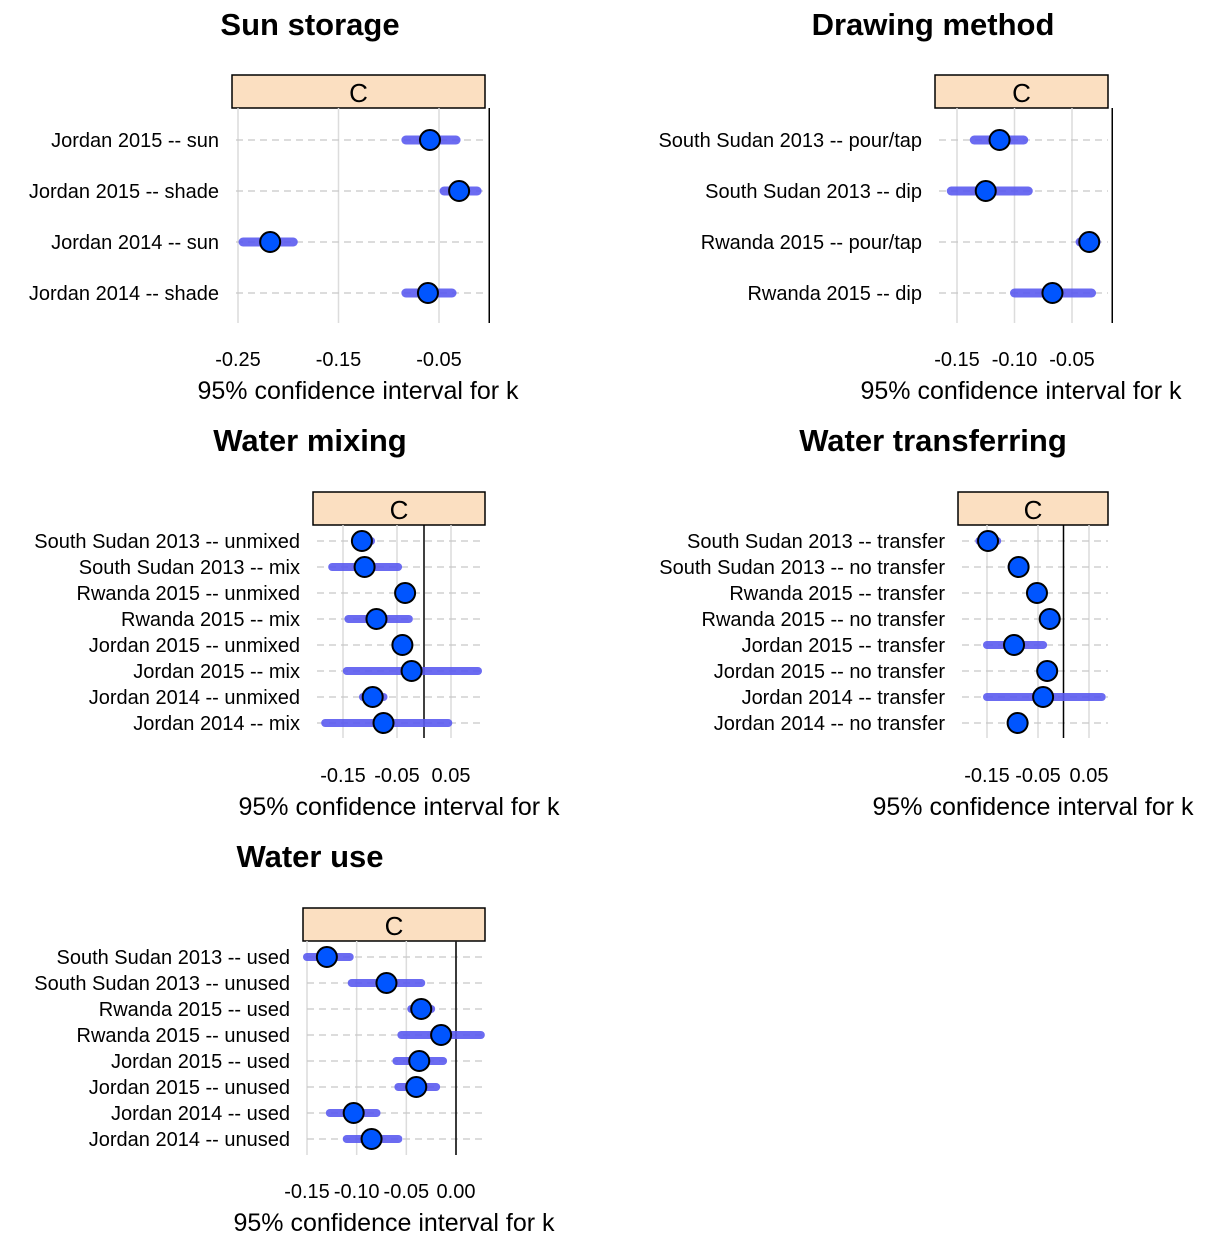  What do you see at coordinates (830, 672) in the screenshot?
I see `category-label: Jordan 2015 -- no transfer` at bounding box center [830, 672].